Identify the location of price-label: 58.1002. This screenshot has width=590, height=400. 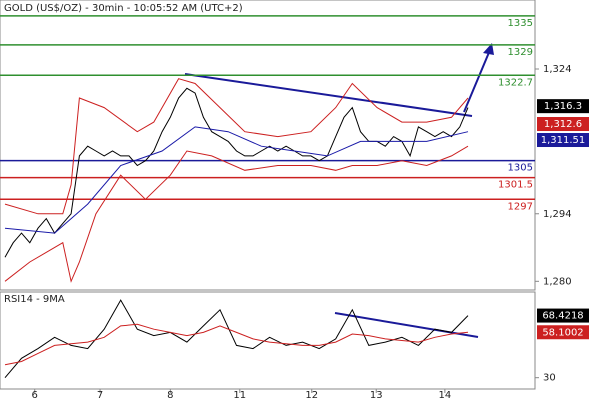
(562, 332).